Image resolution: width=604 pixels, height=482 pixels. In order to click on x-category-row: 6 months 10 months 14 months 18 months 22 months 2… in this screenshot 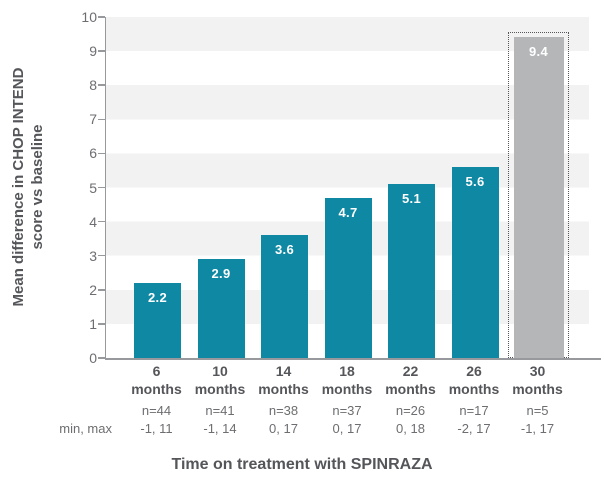, I will do `click(346, 382)`.